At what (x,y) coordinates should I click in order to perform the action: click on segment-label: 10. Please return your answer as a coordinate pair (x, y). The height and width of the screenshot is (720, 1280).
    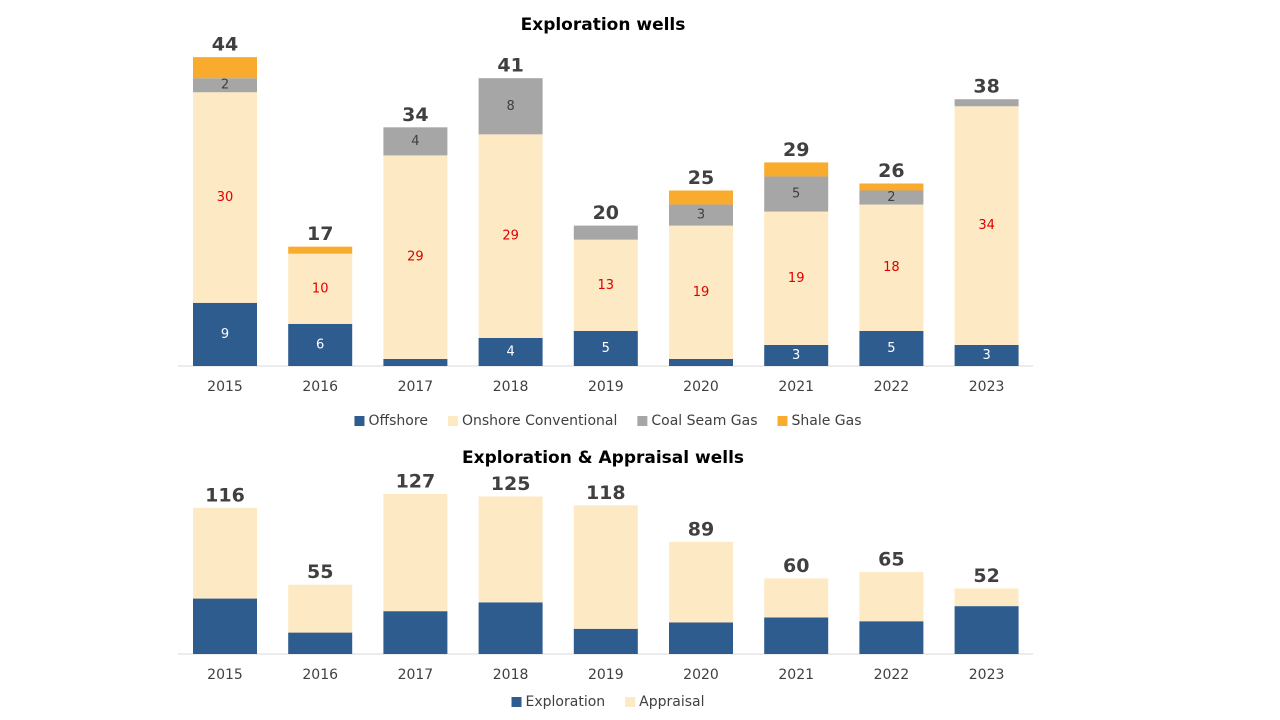
    Looking at the image, I should click on (320, 288).